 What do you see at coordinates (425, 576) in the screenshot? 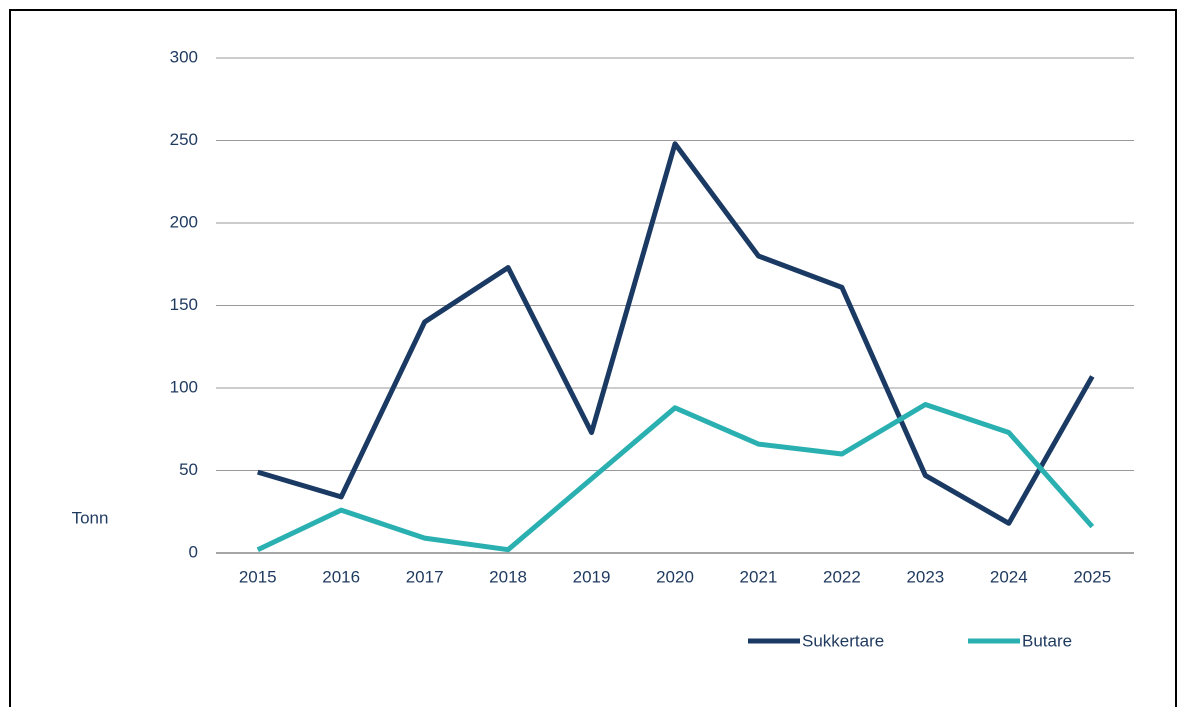
I see `x-tick-label: 2017` at bounding box center [425, 576].